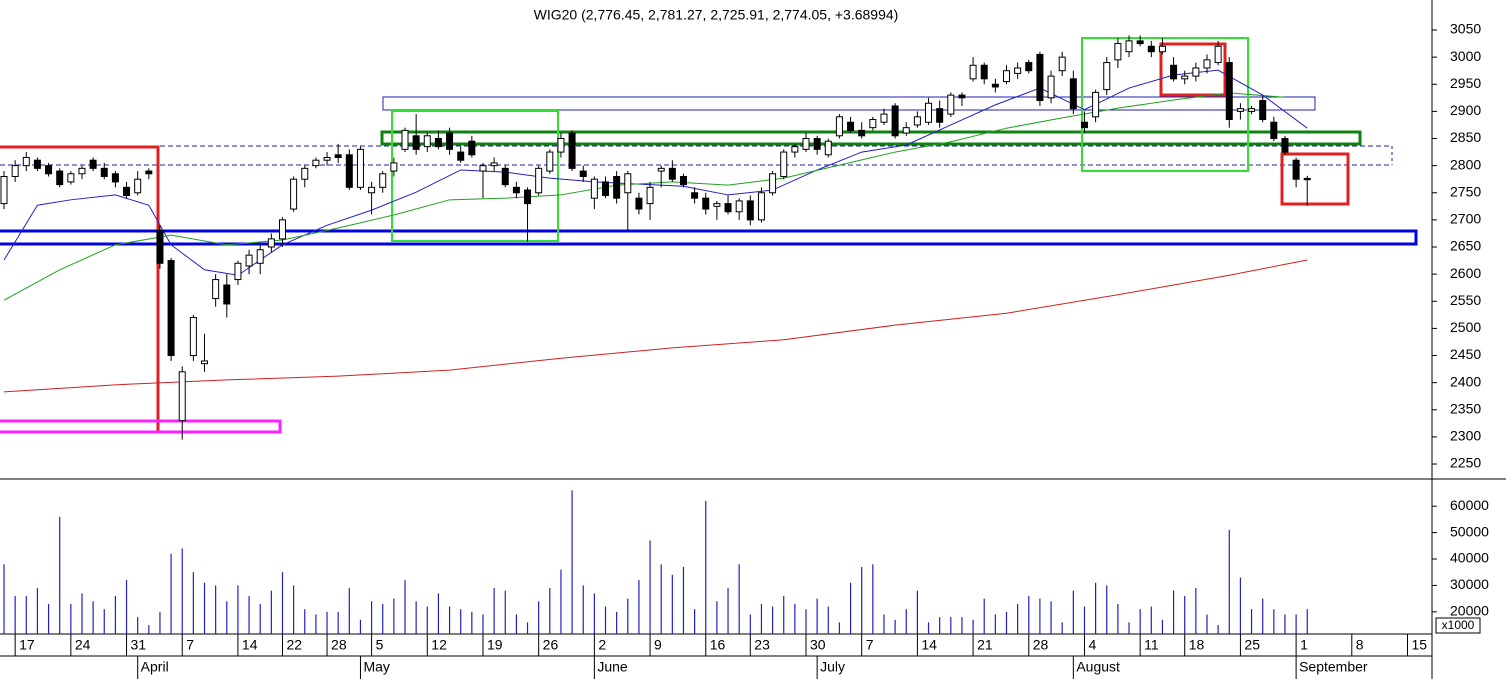 This screenshot has height=679, width=1506. What do you see at coordinates (1252, 645) in the screenshot?
I see `x-tick-label: 25` at bounding box center [1252, 645].